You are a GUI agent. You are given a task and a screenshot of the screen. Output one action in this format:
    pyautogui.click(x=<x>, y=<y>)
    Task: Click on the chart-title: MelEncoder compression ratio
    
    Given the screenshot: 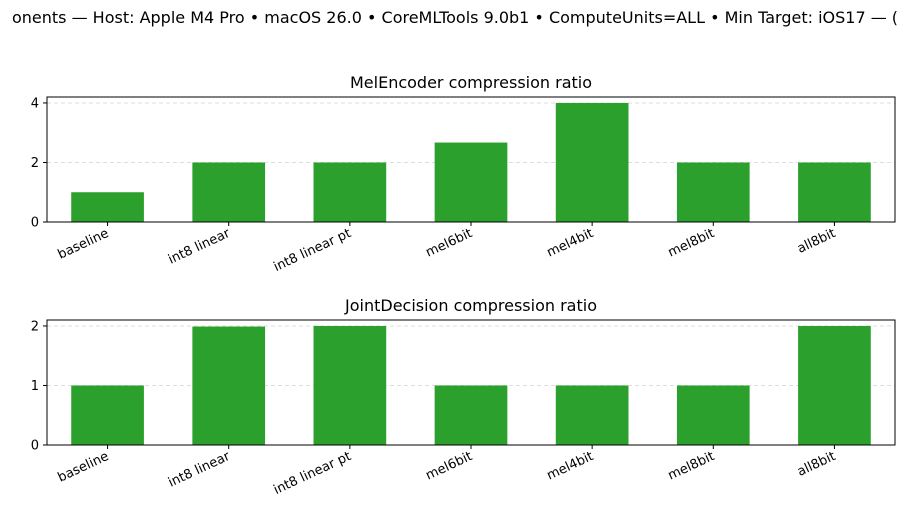 What is the action you would take?
    pyautogui.click(x=471, y=82)
    